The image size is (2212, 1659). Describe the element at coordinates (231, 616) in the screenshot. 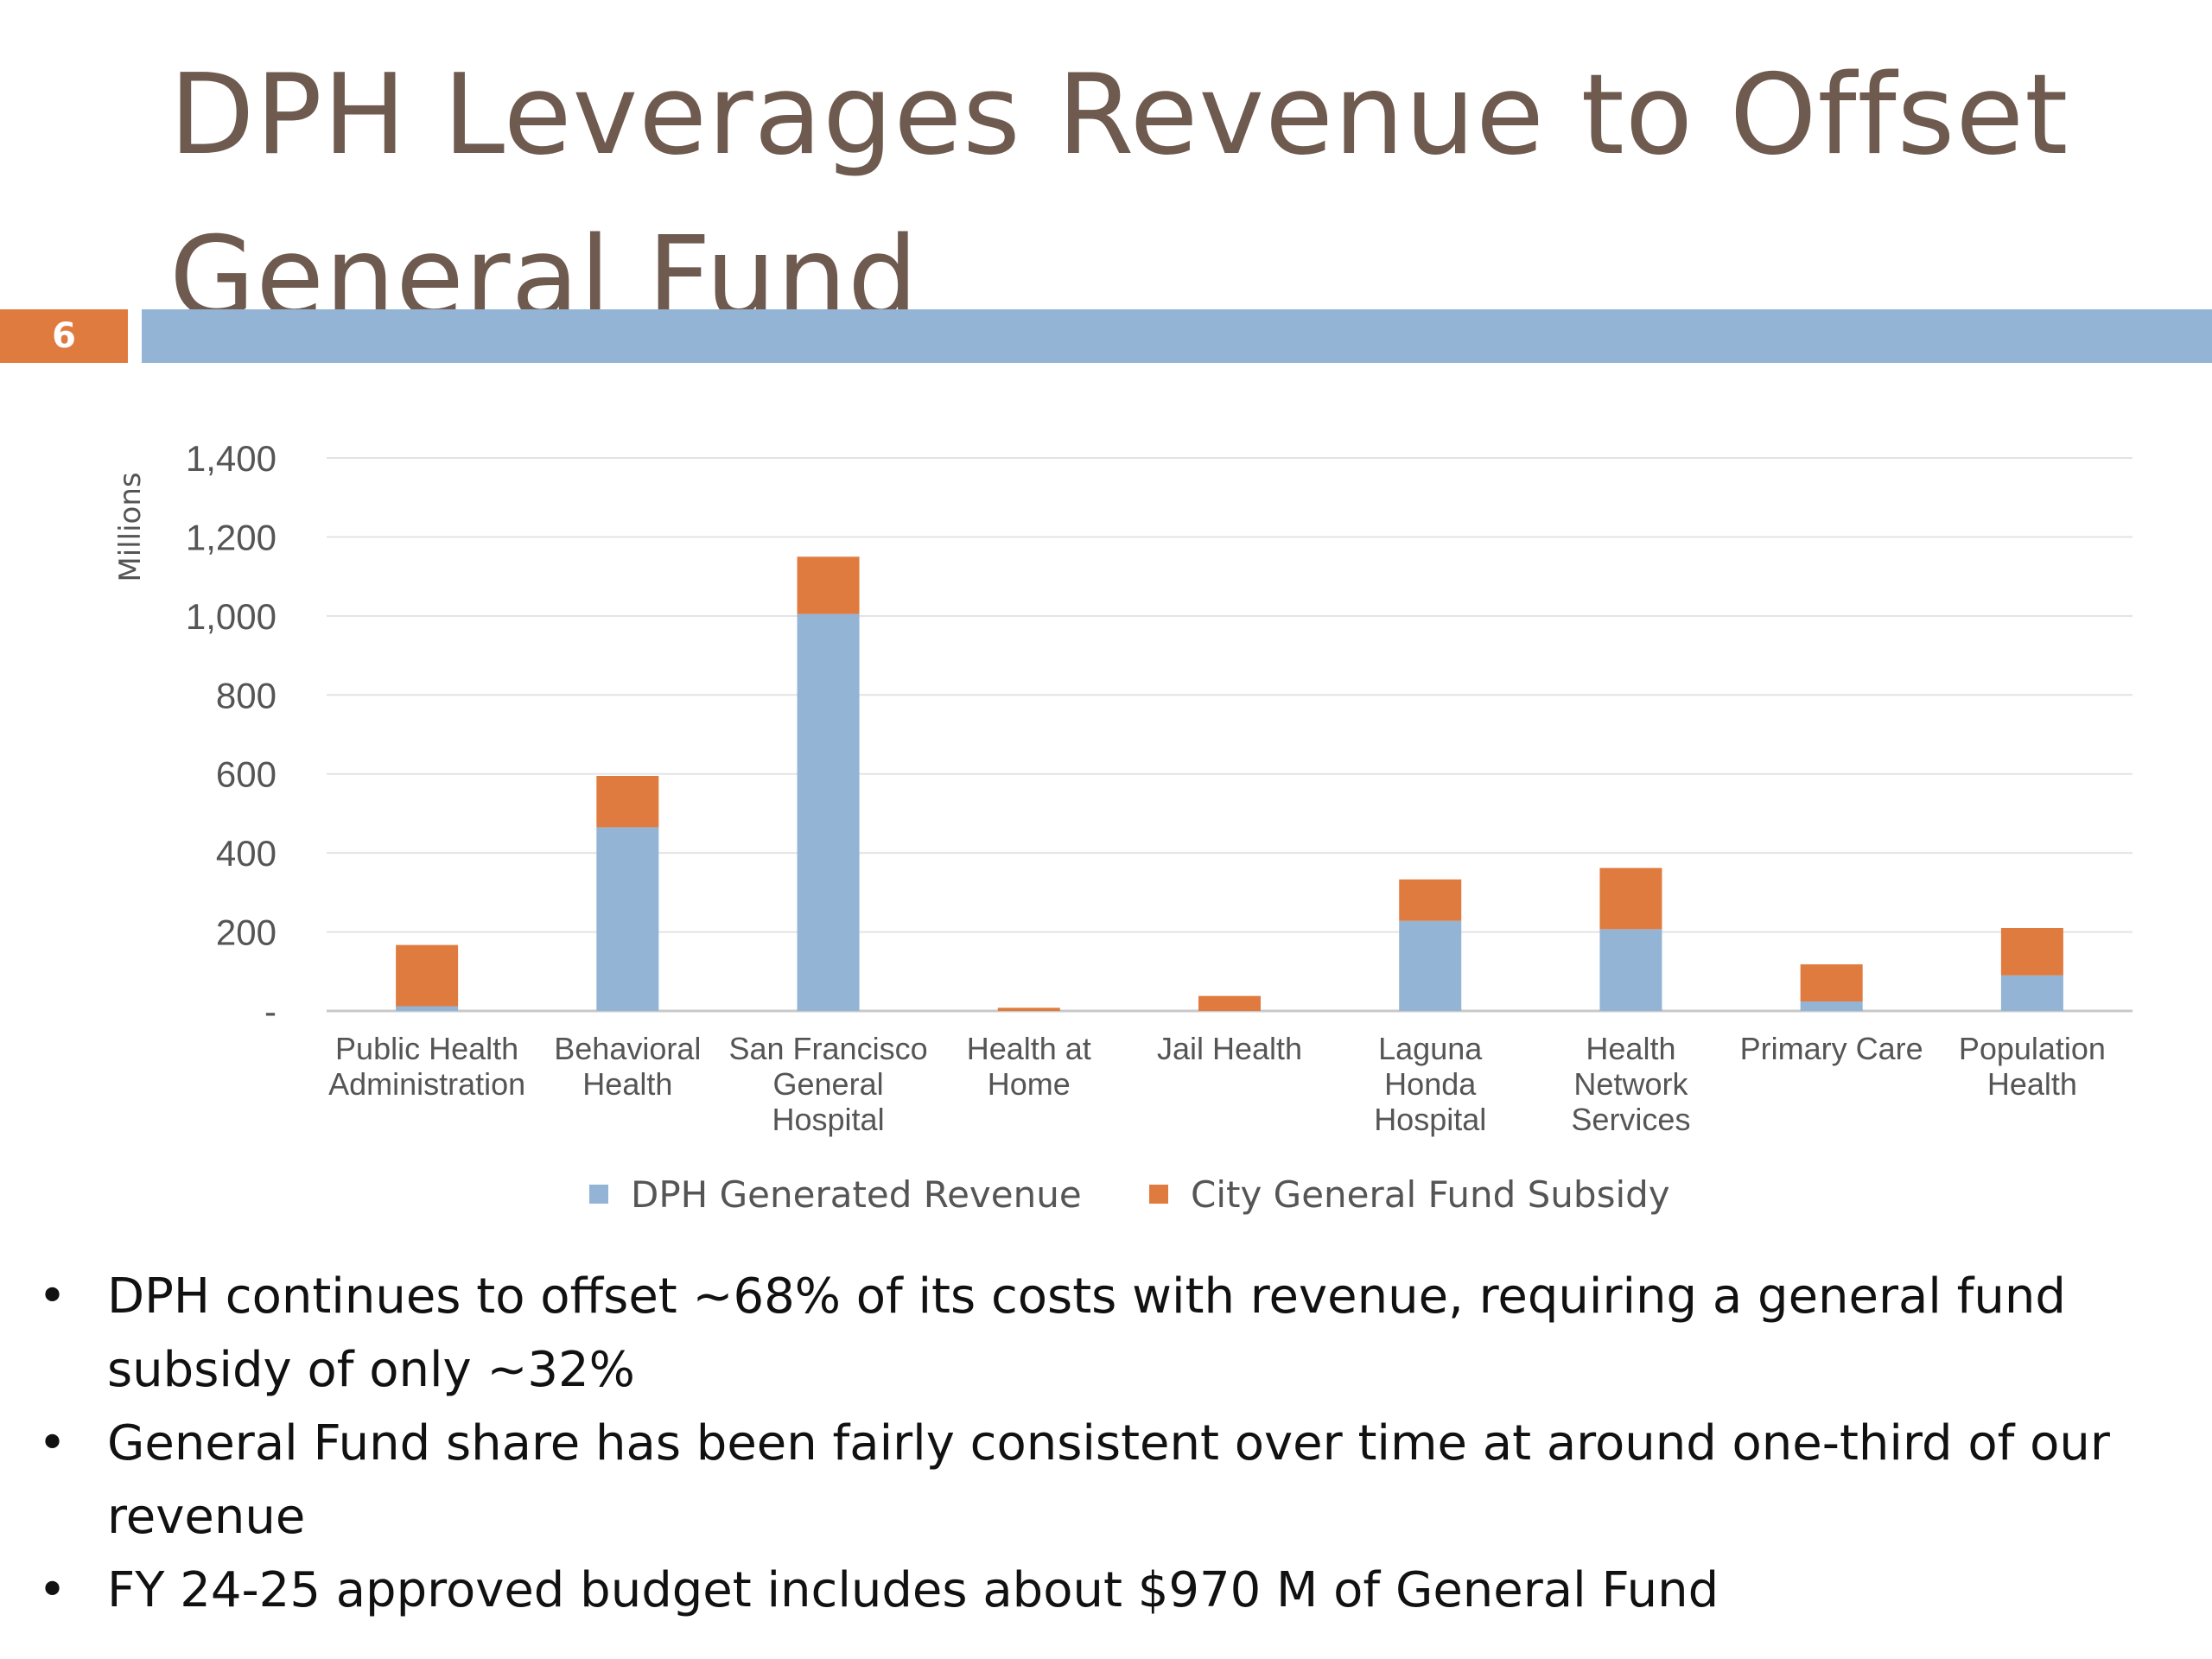

I see `y-tick-label: 1,000` at that location.